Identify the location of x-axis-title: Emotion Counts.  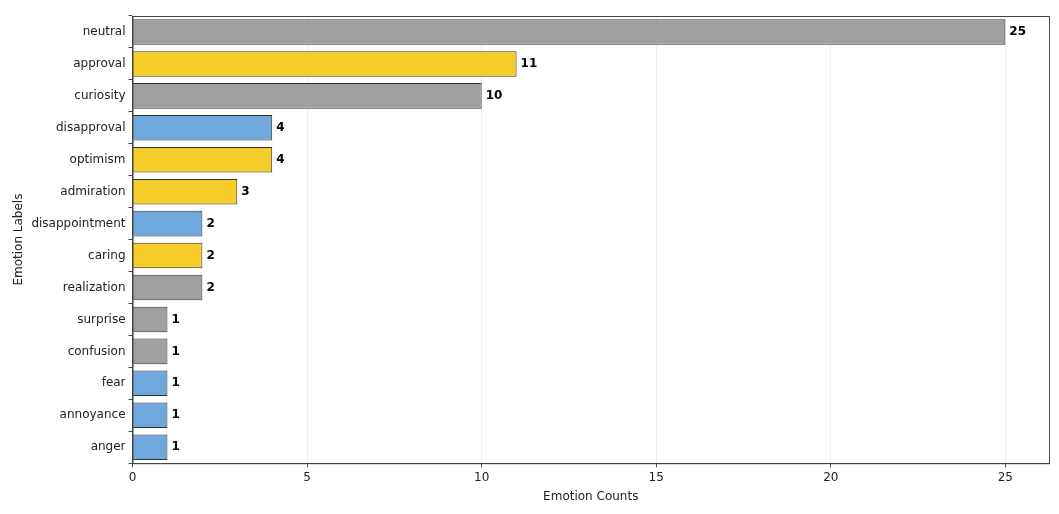
(591, 495).